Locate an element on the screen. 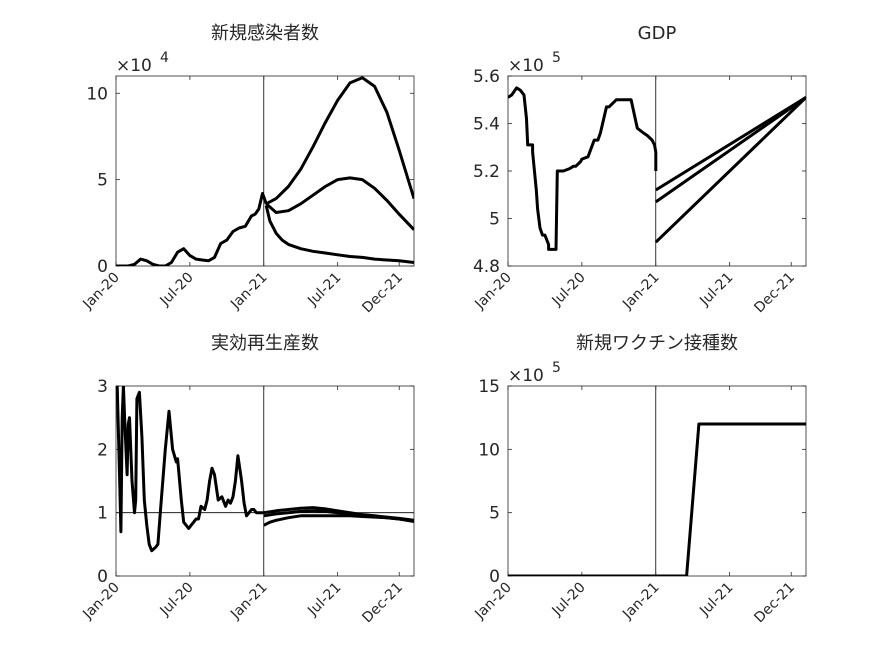 This screenshot has width=891, height=660. y-tick-label: 15 is located at coordinates (489, 387).